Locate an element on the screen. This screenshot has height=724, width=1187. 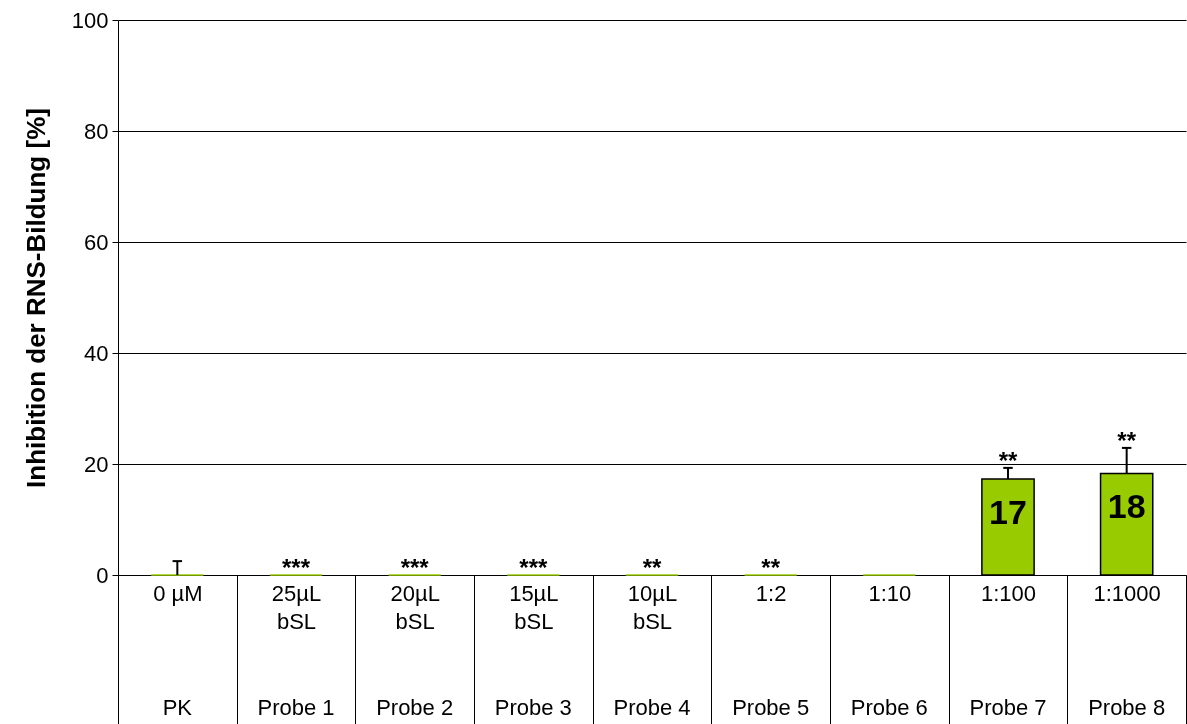
y-tick-label: 40 is located at coordinates (96, 353).